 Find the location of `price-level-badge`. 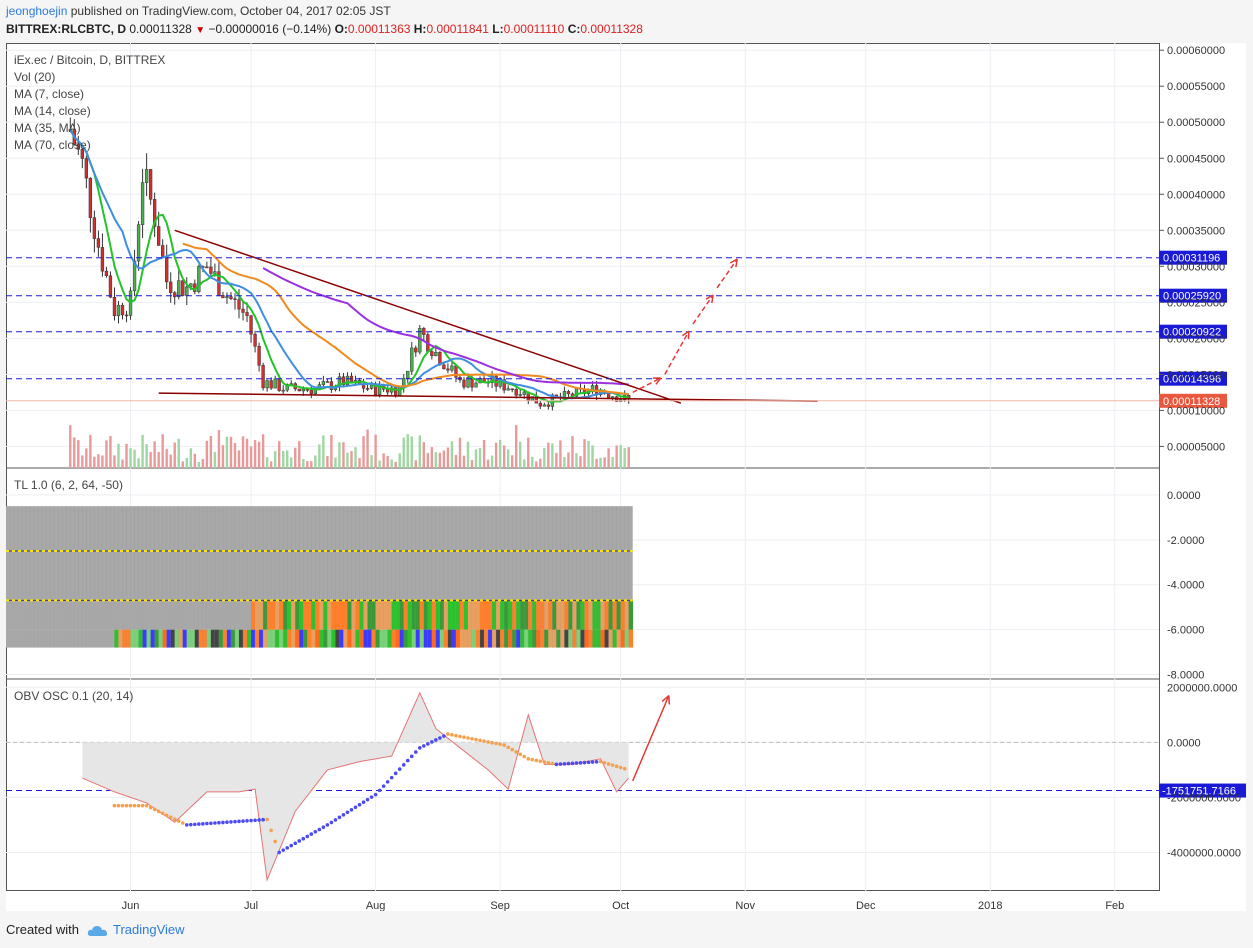

price-level-badge is located at coordinates (1193, 257).